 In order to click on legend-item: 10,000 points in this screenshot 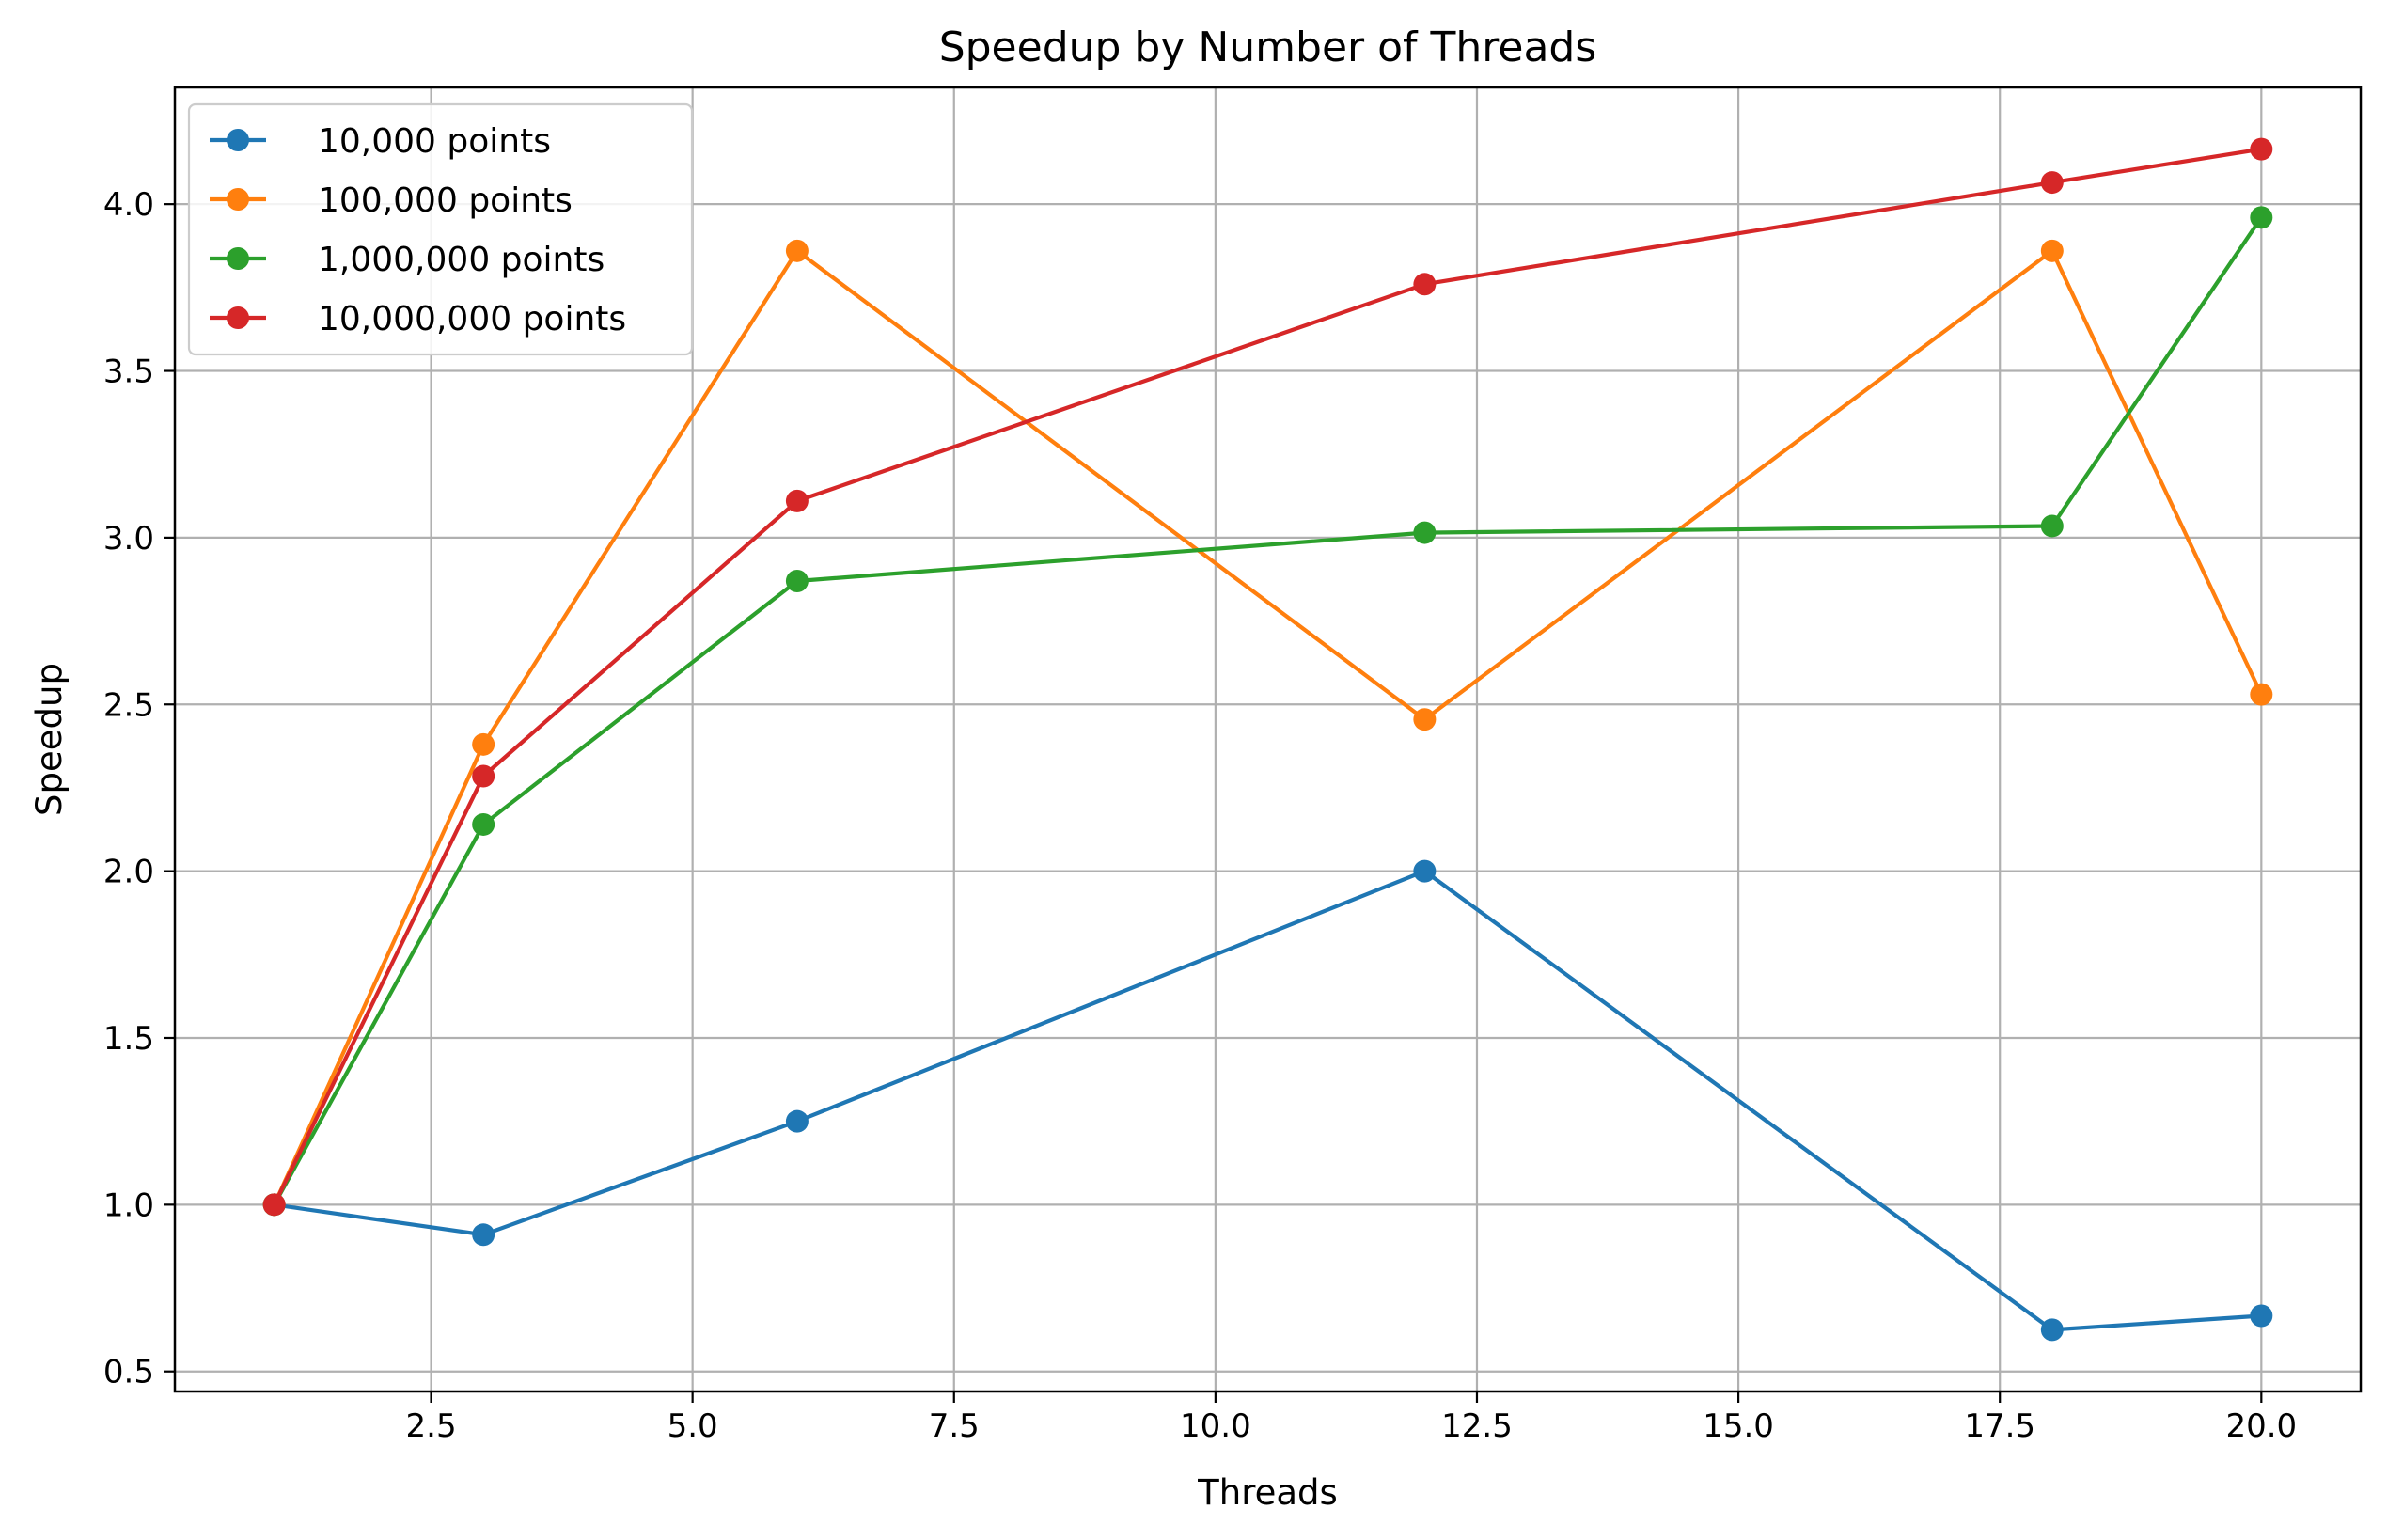, I will do `click(380, 142)`.